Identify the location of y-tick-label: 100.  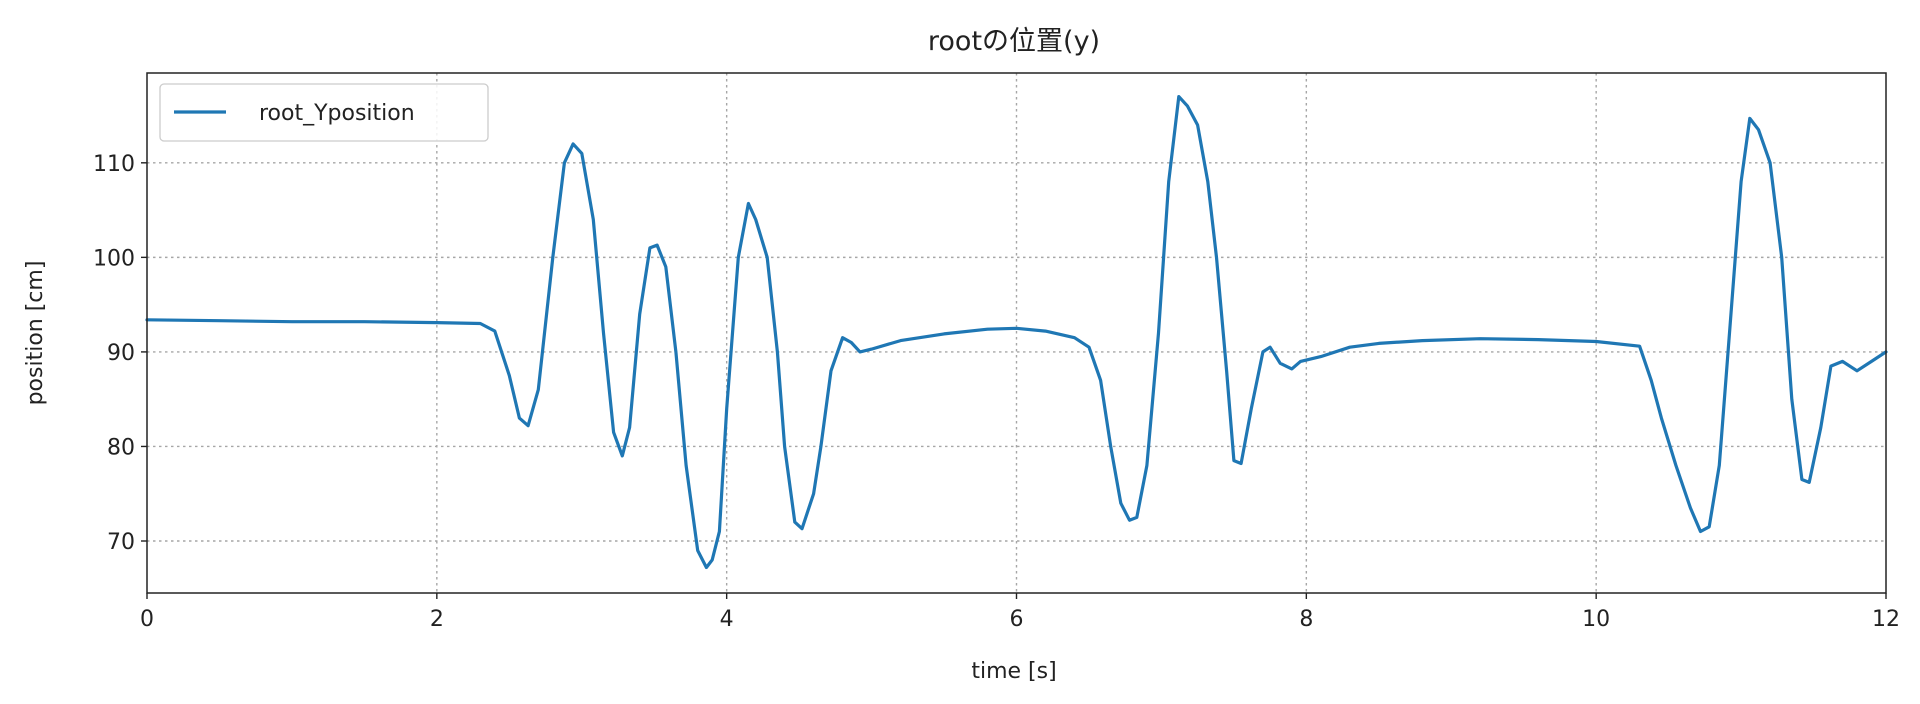
(114, 258).